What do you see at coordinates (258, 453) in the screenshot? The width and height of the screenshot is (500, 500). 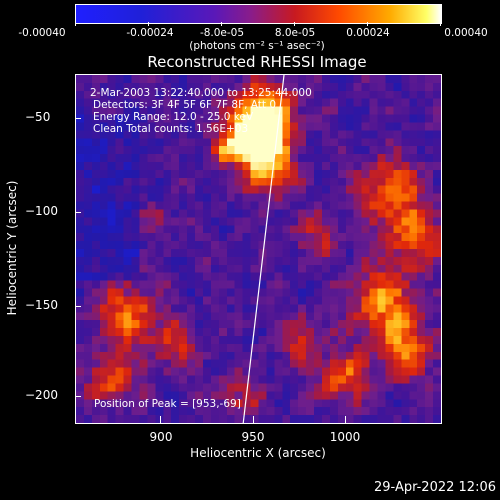 I see `x-axis-label: Heliocentric X (arcsec)` at bounding box center [258, 453].